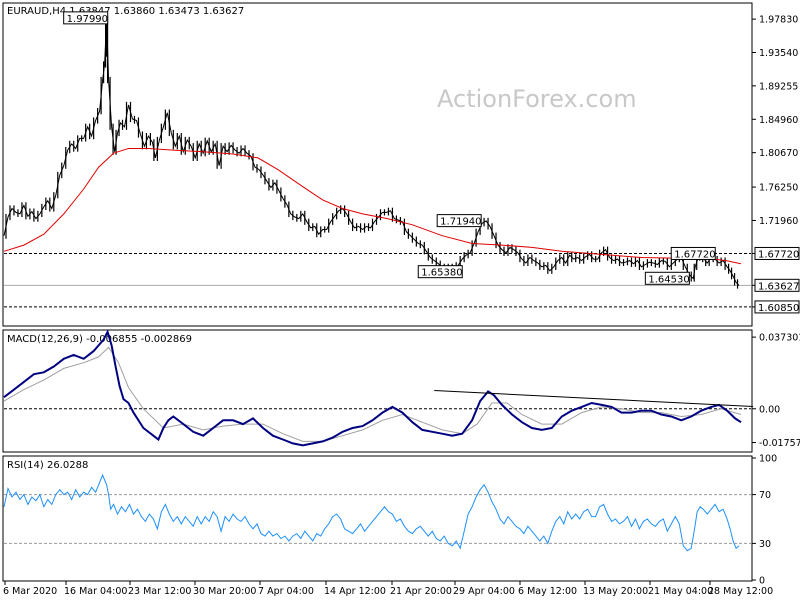 The height and width of the screenshot is (600, 800). What do you see at coordinates (680, 591) in the screenshot?
I see `date-tick-label: 21 May 04:00` at bounding box center [680, 591].